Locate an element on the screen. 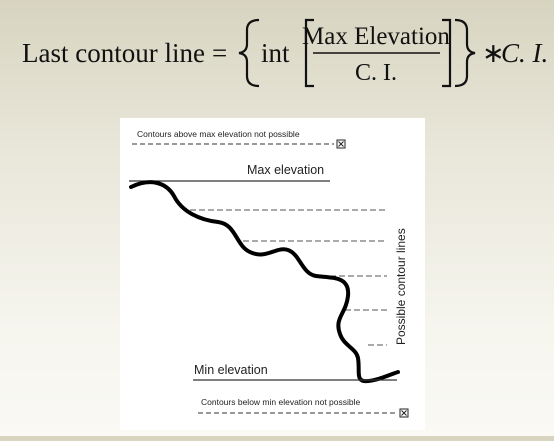  x-box-icon-bottom is located at coordinates (404, 413).